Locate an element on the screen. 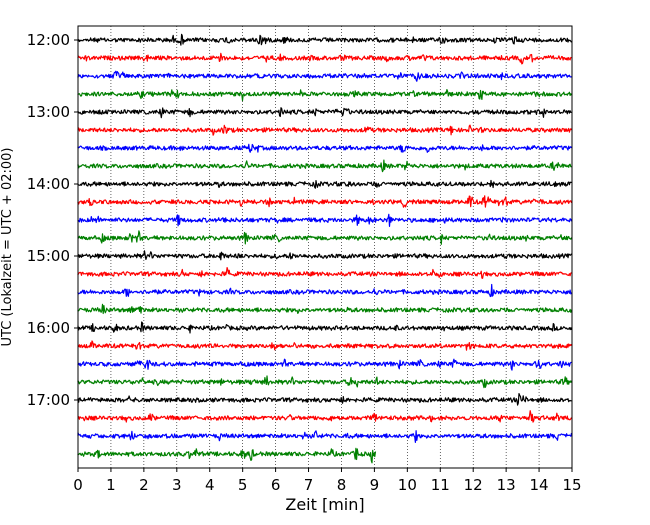 The height and width of the screenshot is (525, 650). y-tick-label: 14:00 is located at coordinates (48, 184).